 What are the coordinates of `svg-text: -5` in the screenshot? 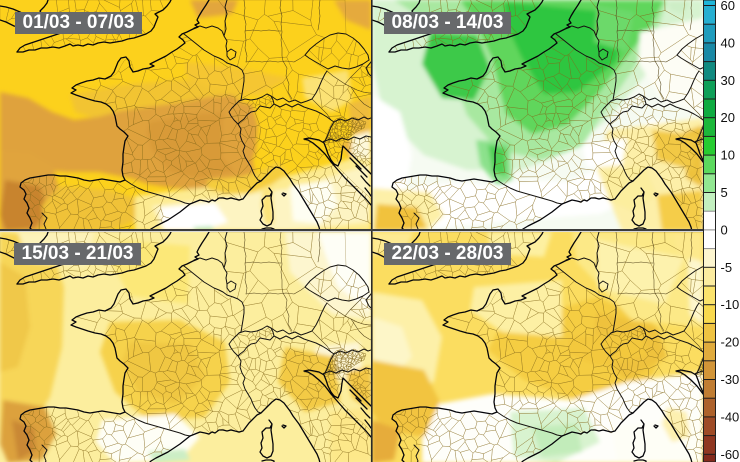 It's located at (727, 267).